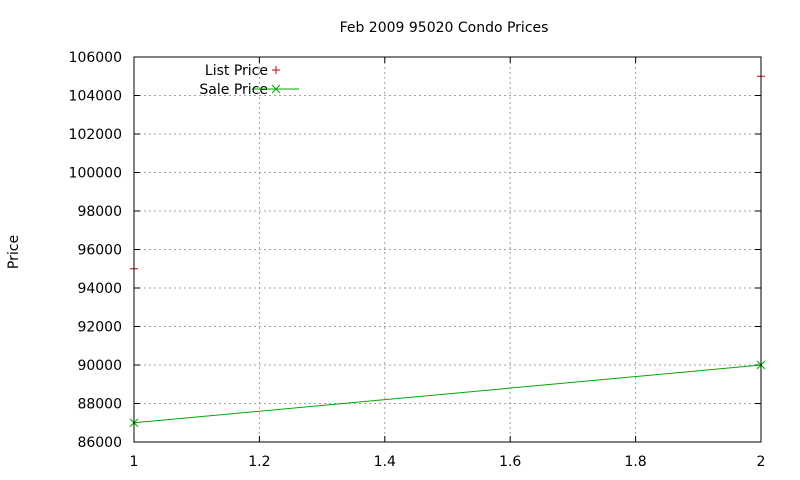  What do you see at coordinates (99, 328) in the screenshot?
I see `y-tick-label: 92000` at bounding box center [99, 328].